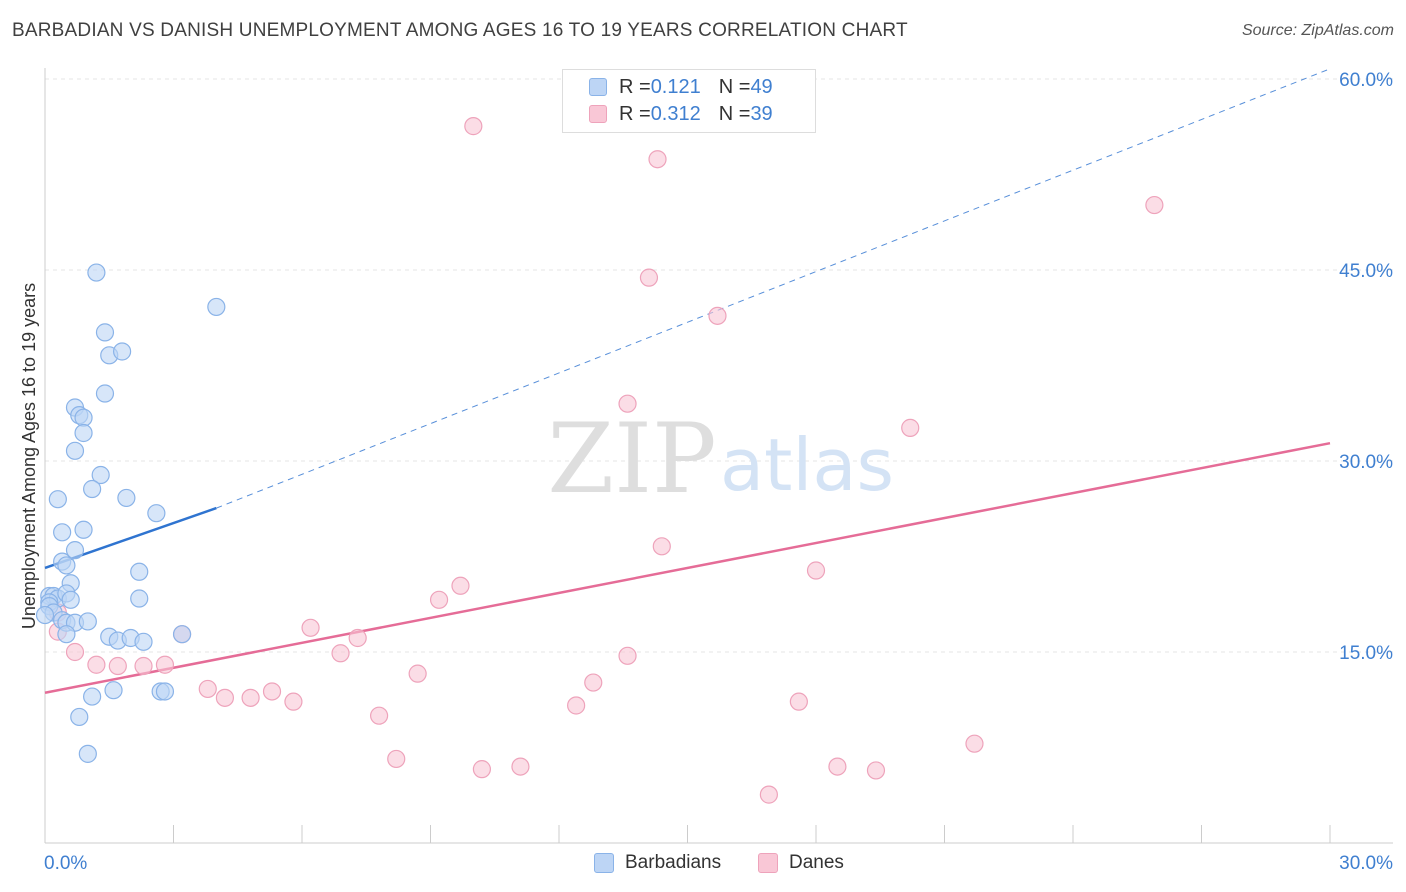  What do you see at coordinates (604, 863) in the screenshot?
I see `bottom-legend-swatch-barbadians` at bounding box center [604, 863].